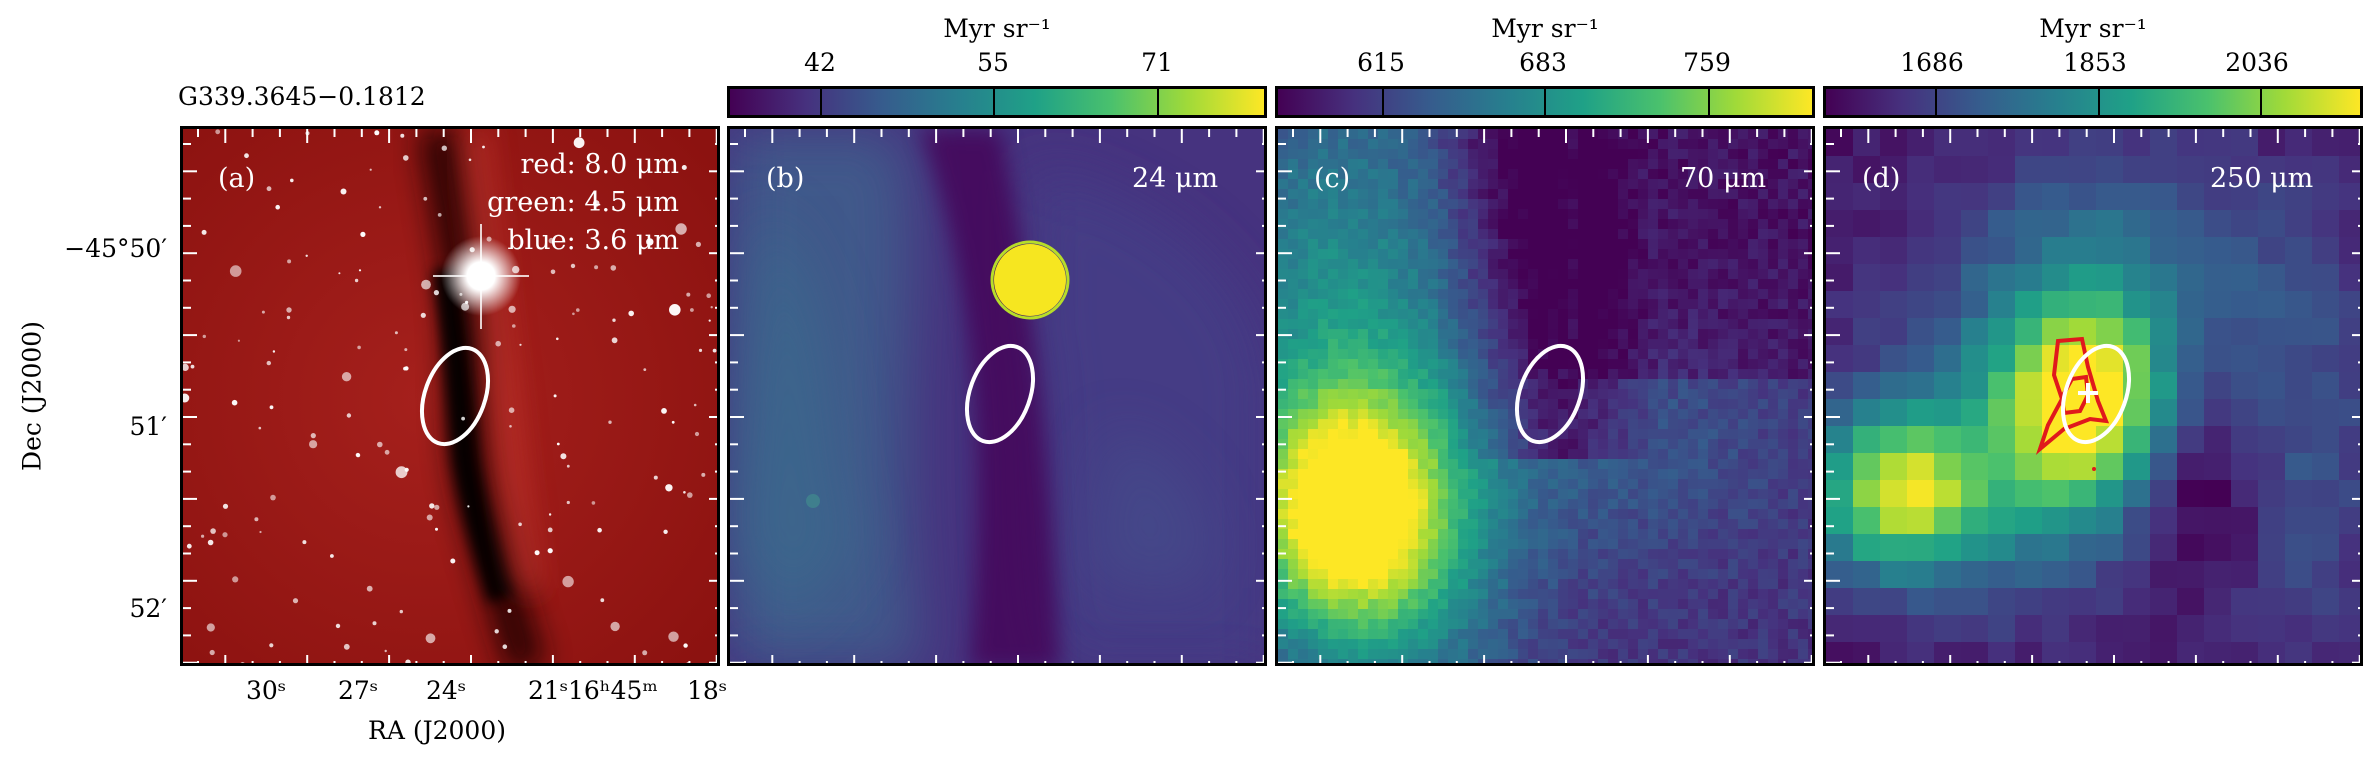 The height and width of the screenshot is (763, 2379). I want to click on colorbar-c, so click(1545, 102).